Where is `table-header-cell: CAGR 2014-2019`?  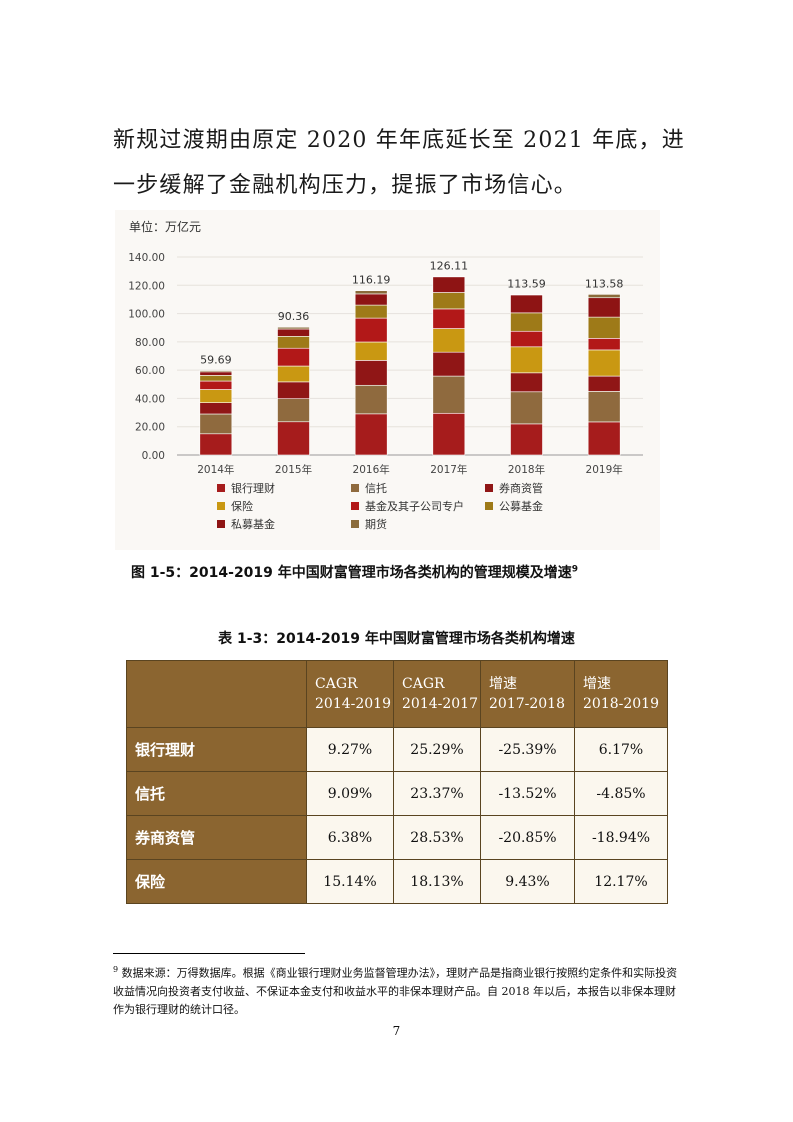 table-header-cell: CAGR 2014-2019 is located at coordinates (350, 694).